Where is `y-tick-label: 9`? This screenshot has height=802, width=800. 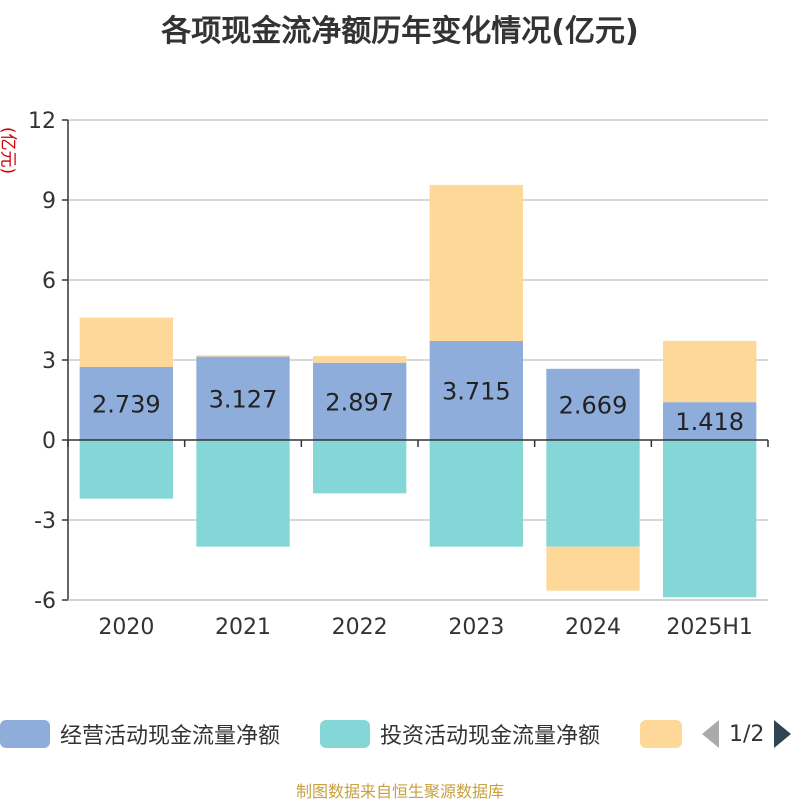 y-tick-label: 9 is located at coordinates (49, 201).